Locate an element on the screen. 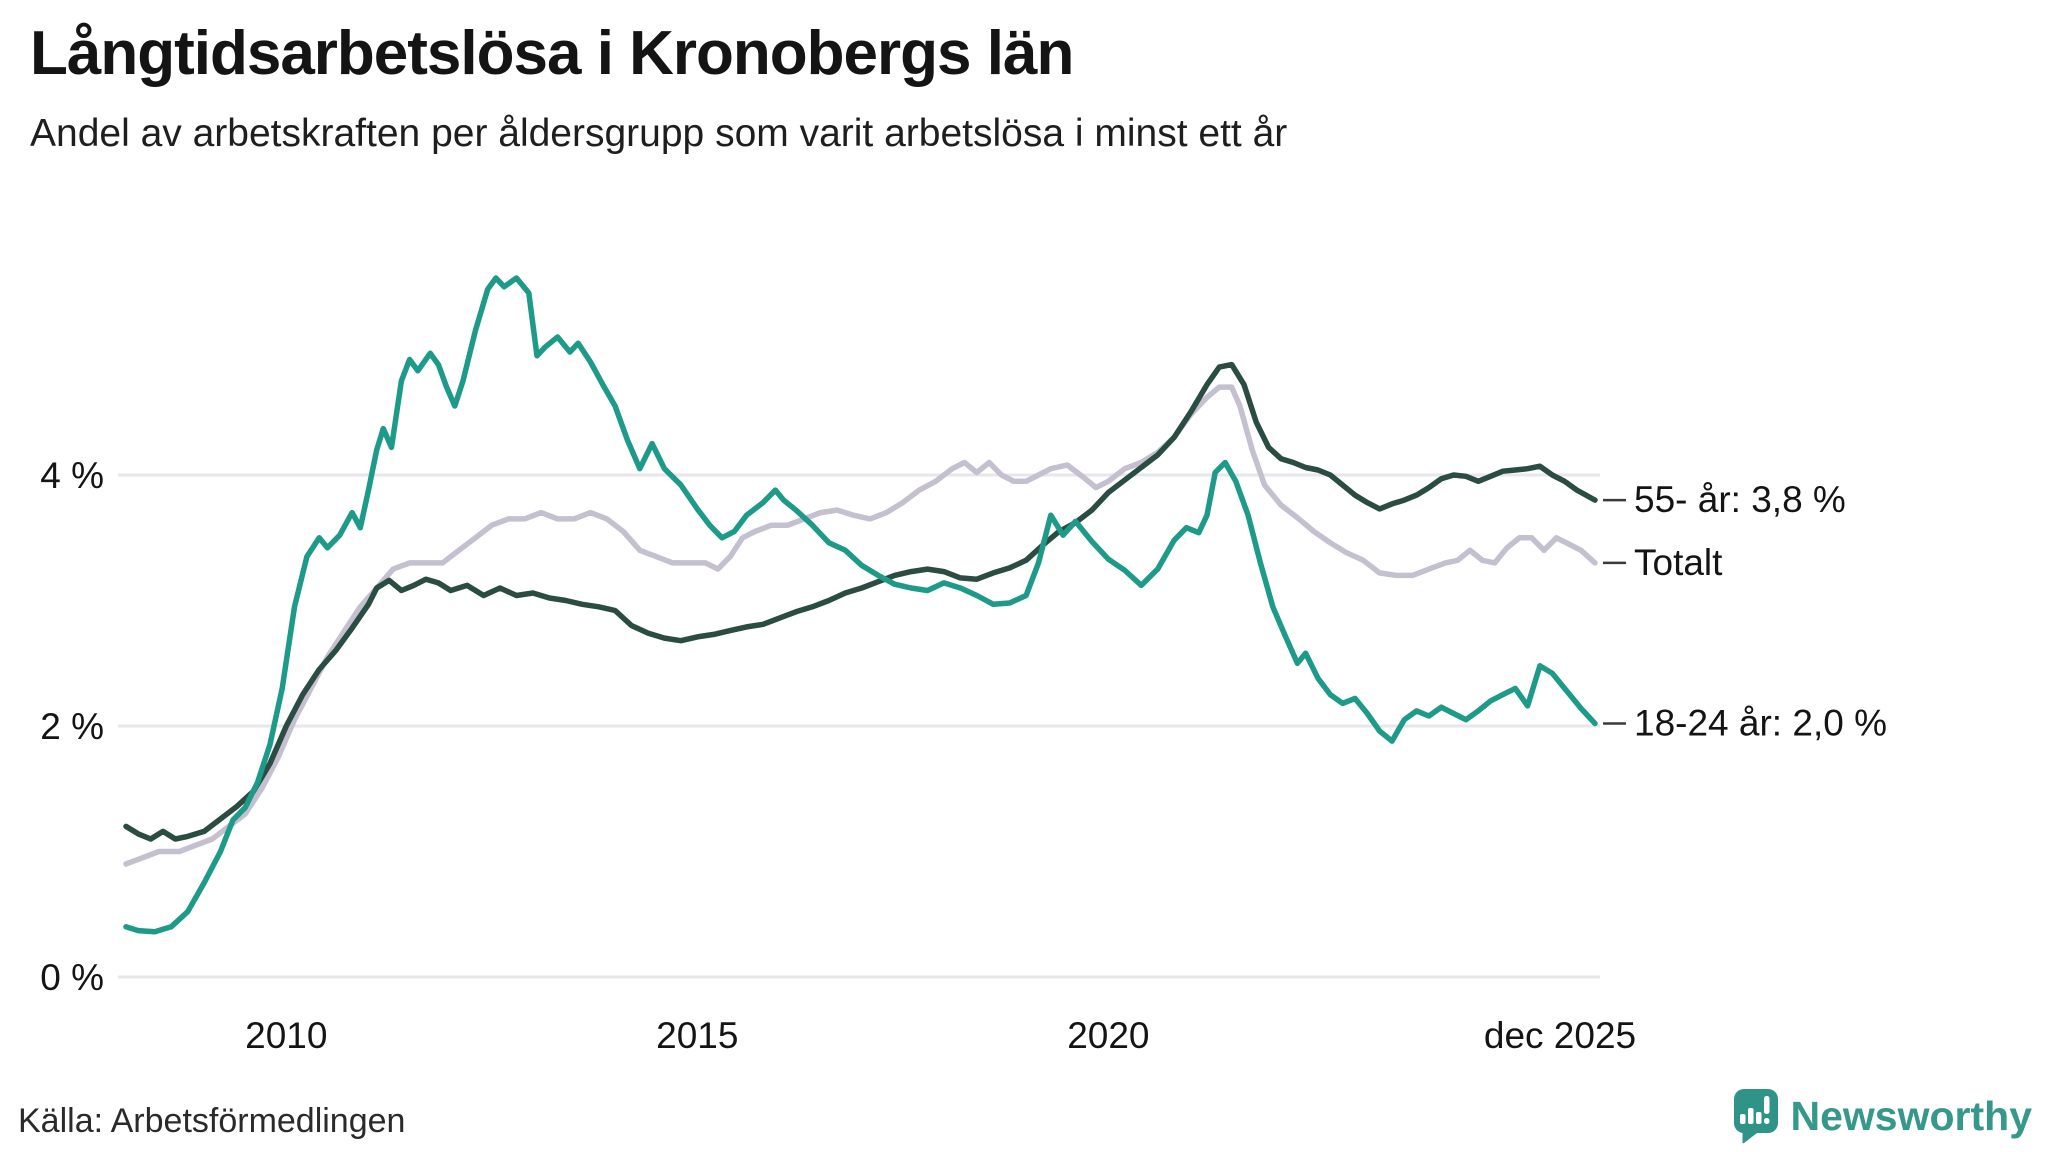 This screenshot has height=1152, width=2048. series-end-label: 18-24 år: 2,0 % is located at coordinates (1760, 722).